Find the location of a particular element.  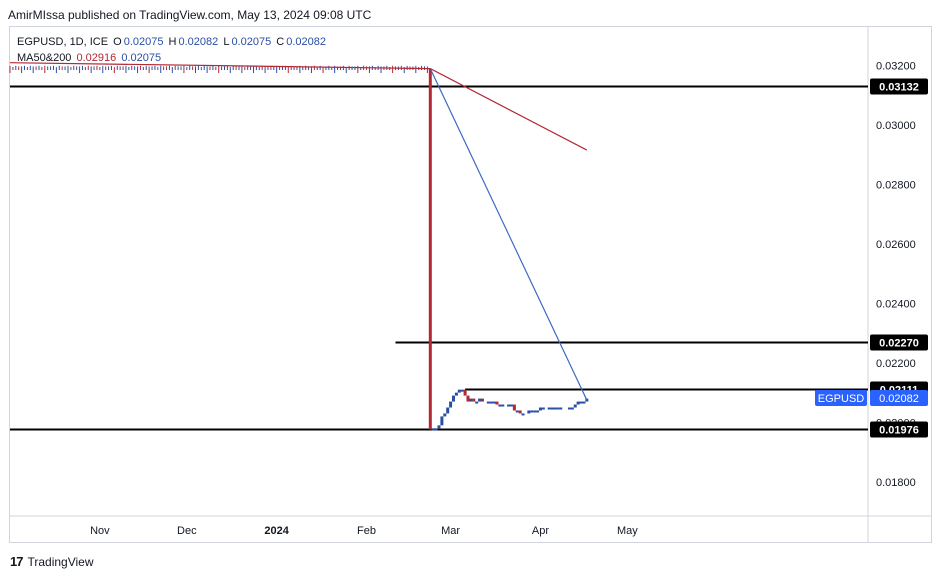

ma50-line is located at coordinates (298, 106).